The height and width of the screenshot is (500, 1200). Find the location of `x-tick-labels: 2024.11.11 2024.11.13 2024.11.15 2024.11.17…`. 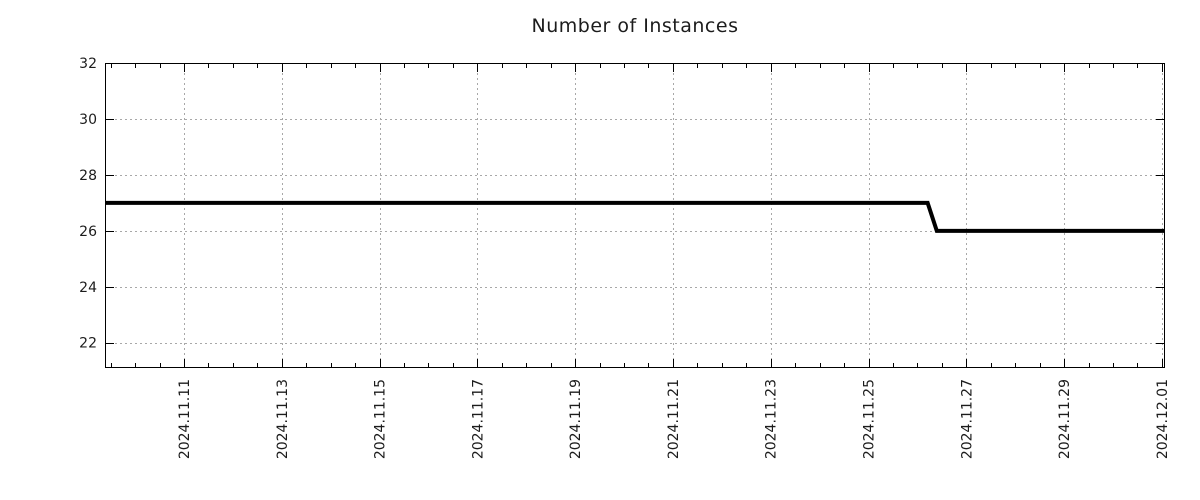

x-tick-labels: 2024.11.11 2024.11.13 2024.11.15 2024.11.17… is located at coordinates (674, 419).